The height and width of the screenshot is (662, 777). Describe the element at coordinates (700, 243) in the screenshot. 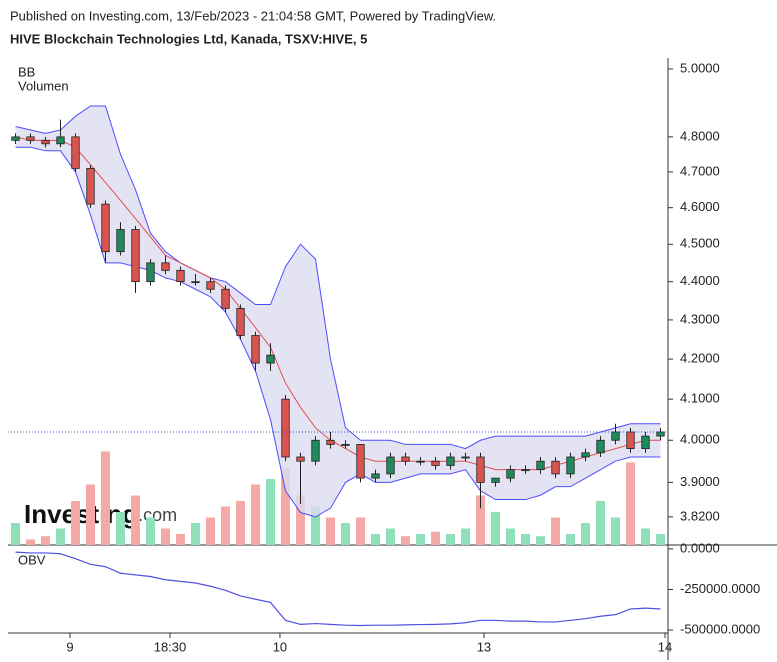

I see `y-tick-label: 4.5000` at that location.